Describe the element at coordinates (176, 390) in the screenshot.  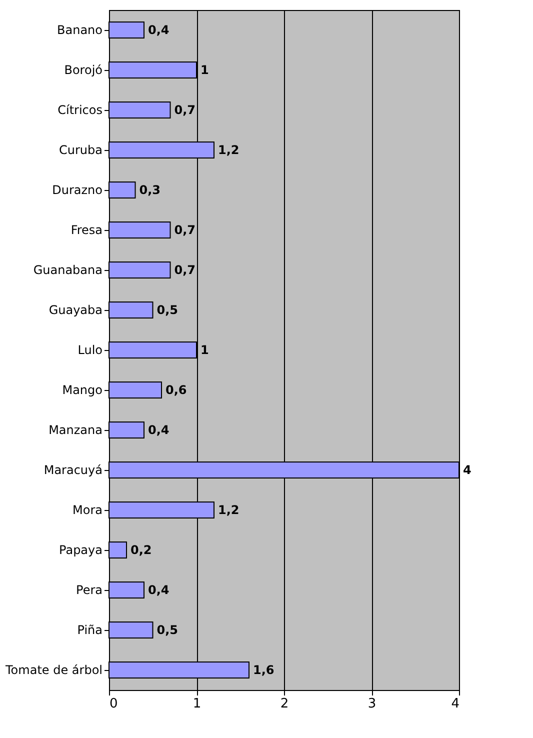
I see `data-label: 0,6` at that location.